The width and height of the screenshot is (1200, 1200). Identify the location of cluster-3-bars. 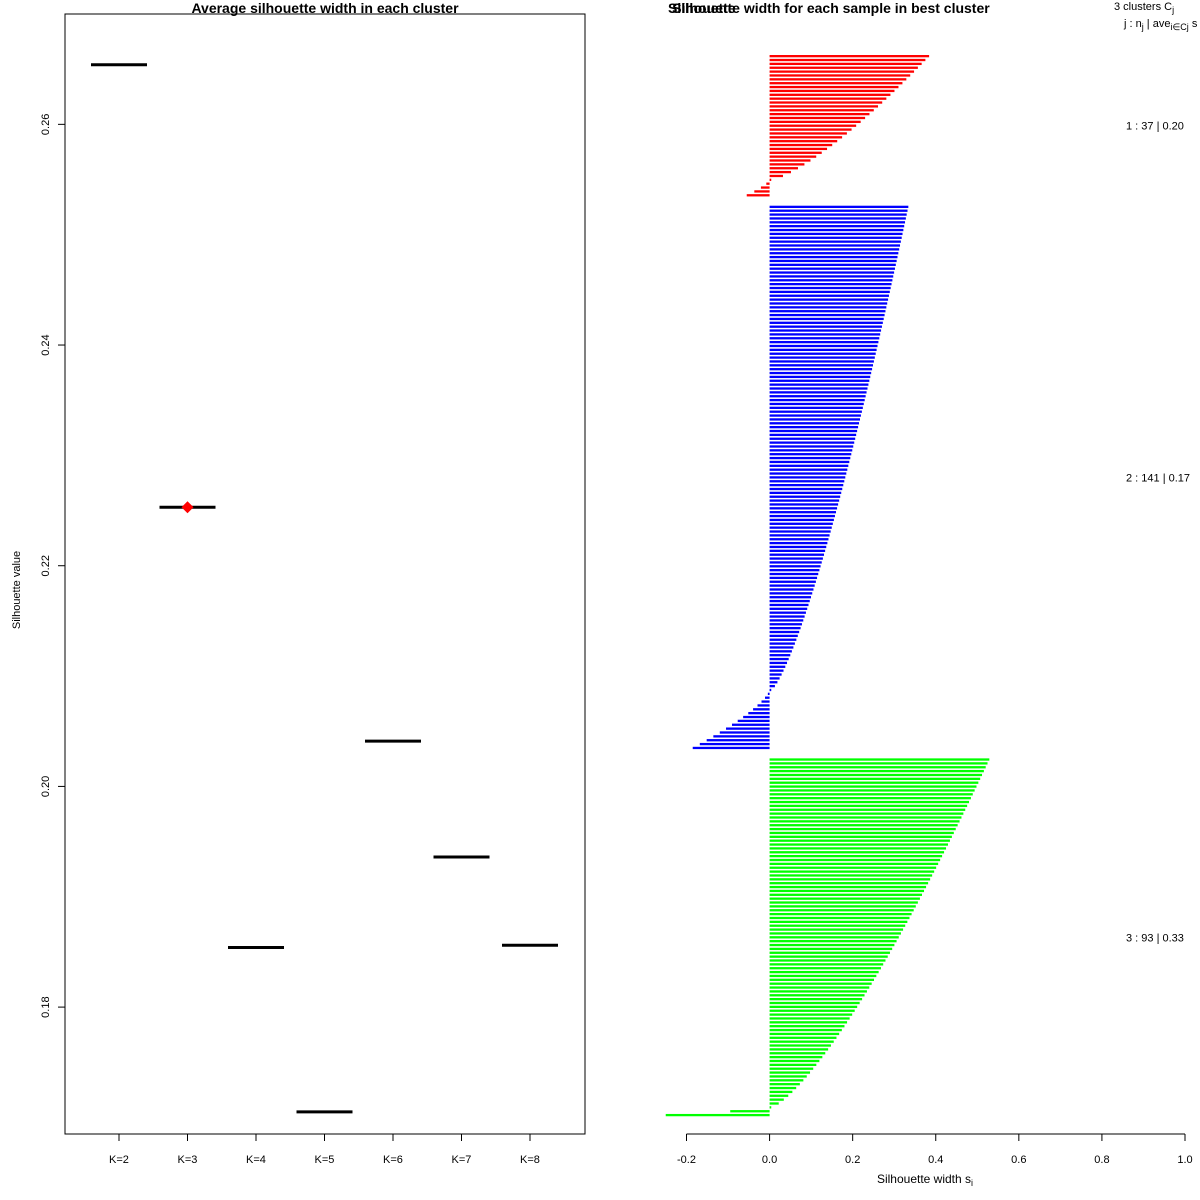
(827, 937).